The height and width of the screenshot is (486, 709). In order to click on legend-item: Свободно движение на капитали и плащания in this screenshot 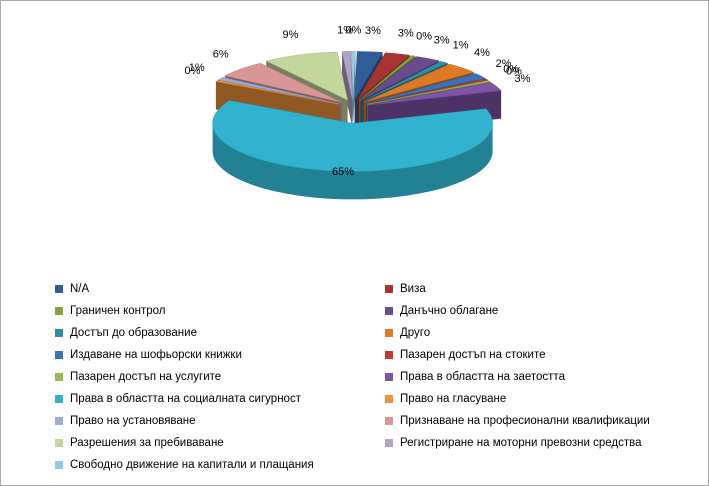, I will do `click(184, 465)`.